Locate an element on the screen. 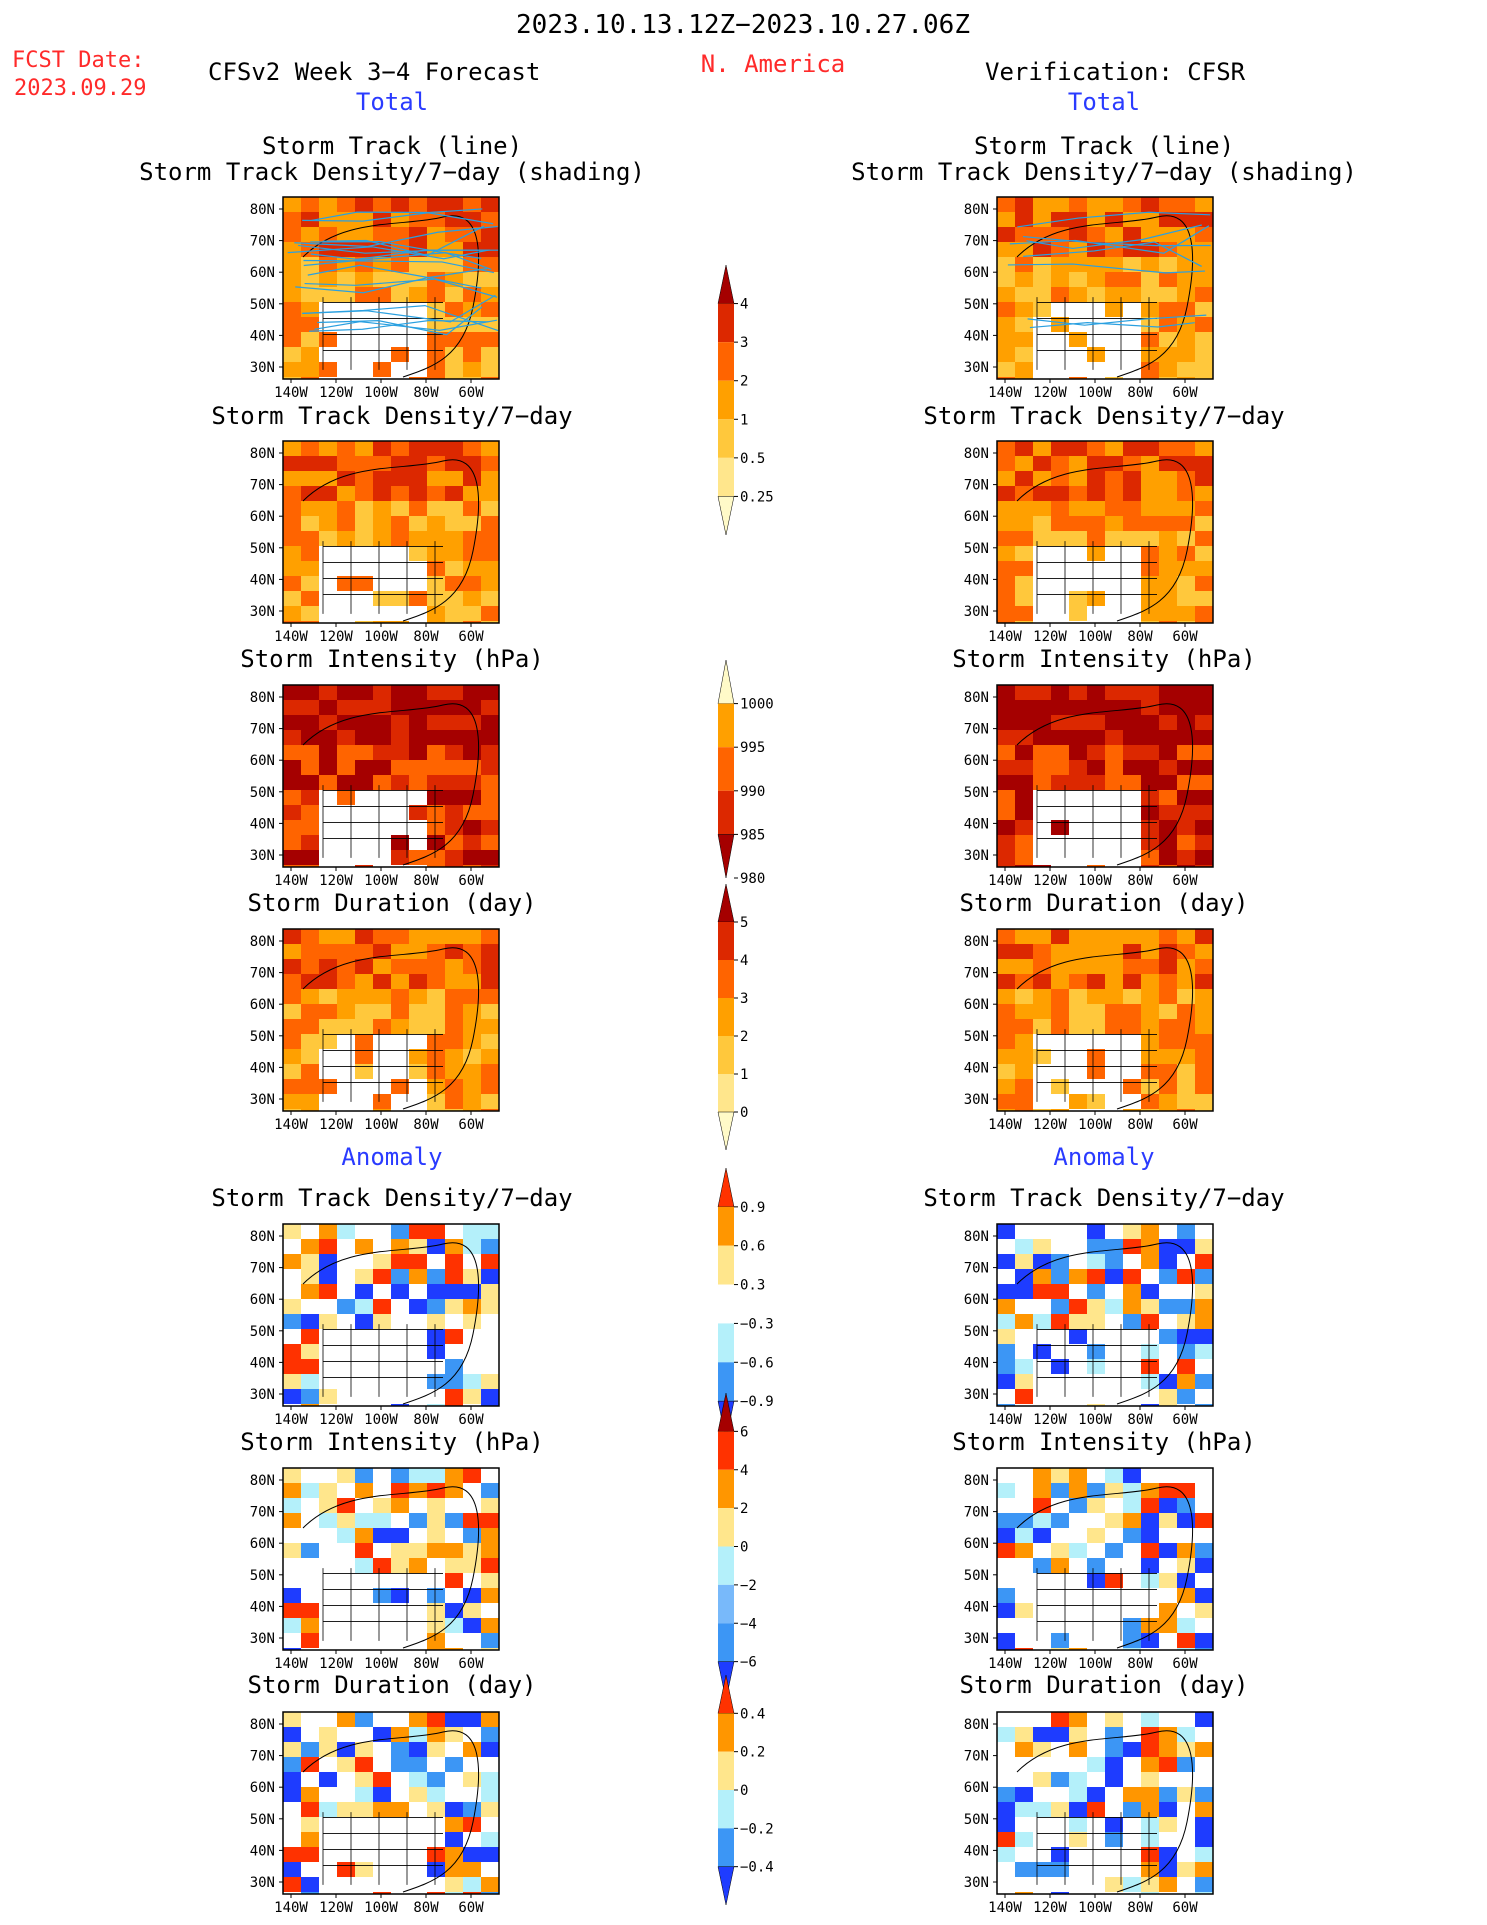 This screenshot has width=1487, height=1925. colorbar-tick-label: 4 is located at coordinates (744, 1471).